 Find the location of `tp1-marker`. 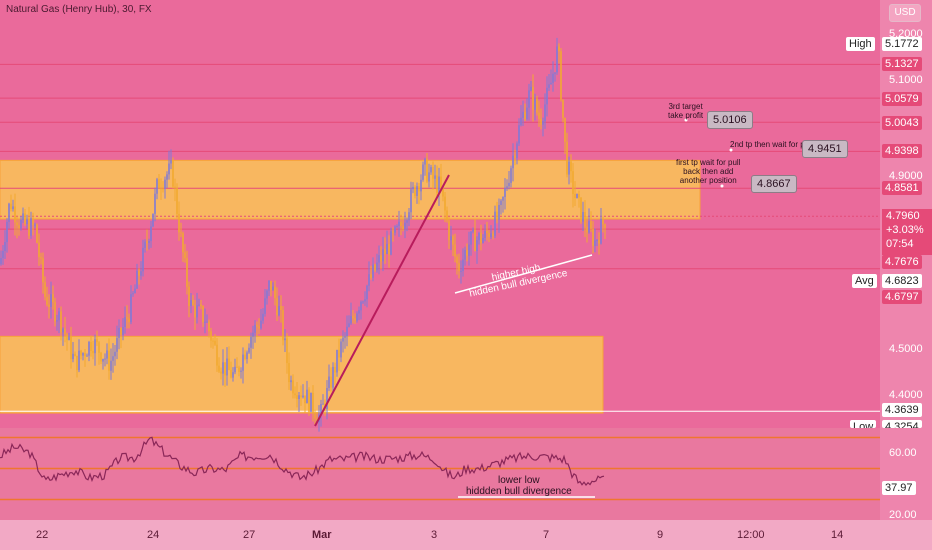

tp1-marker is located at coordinates (722, 186).